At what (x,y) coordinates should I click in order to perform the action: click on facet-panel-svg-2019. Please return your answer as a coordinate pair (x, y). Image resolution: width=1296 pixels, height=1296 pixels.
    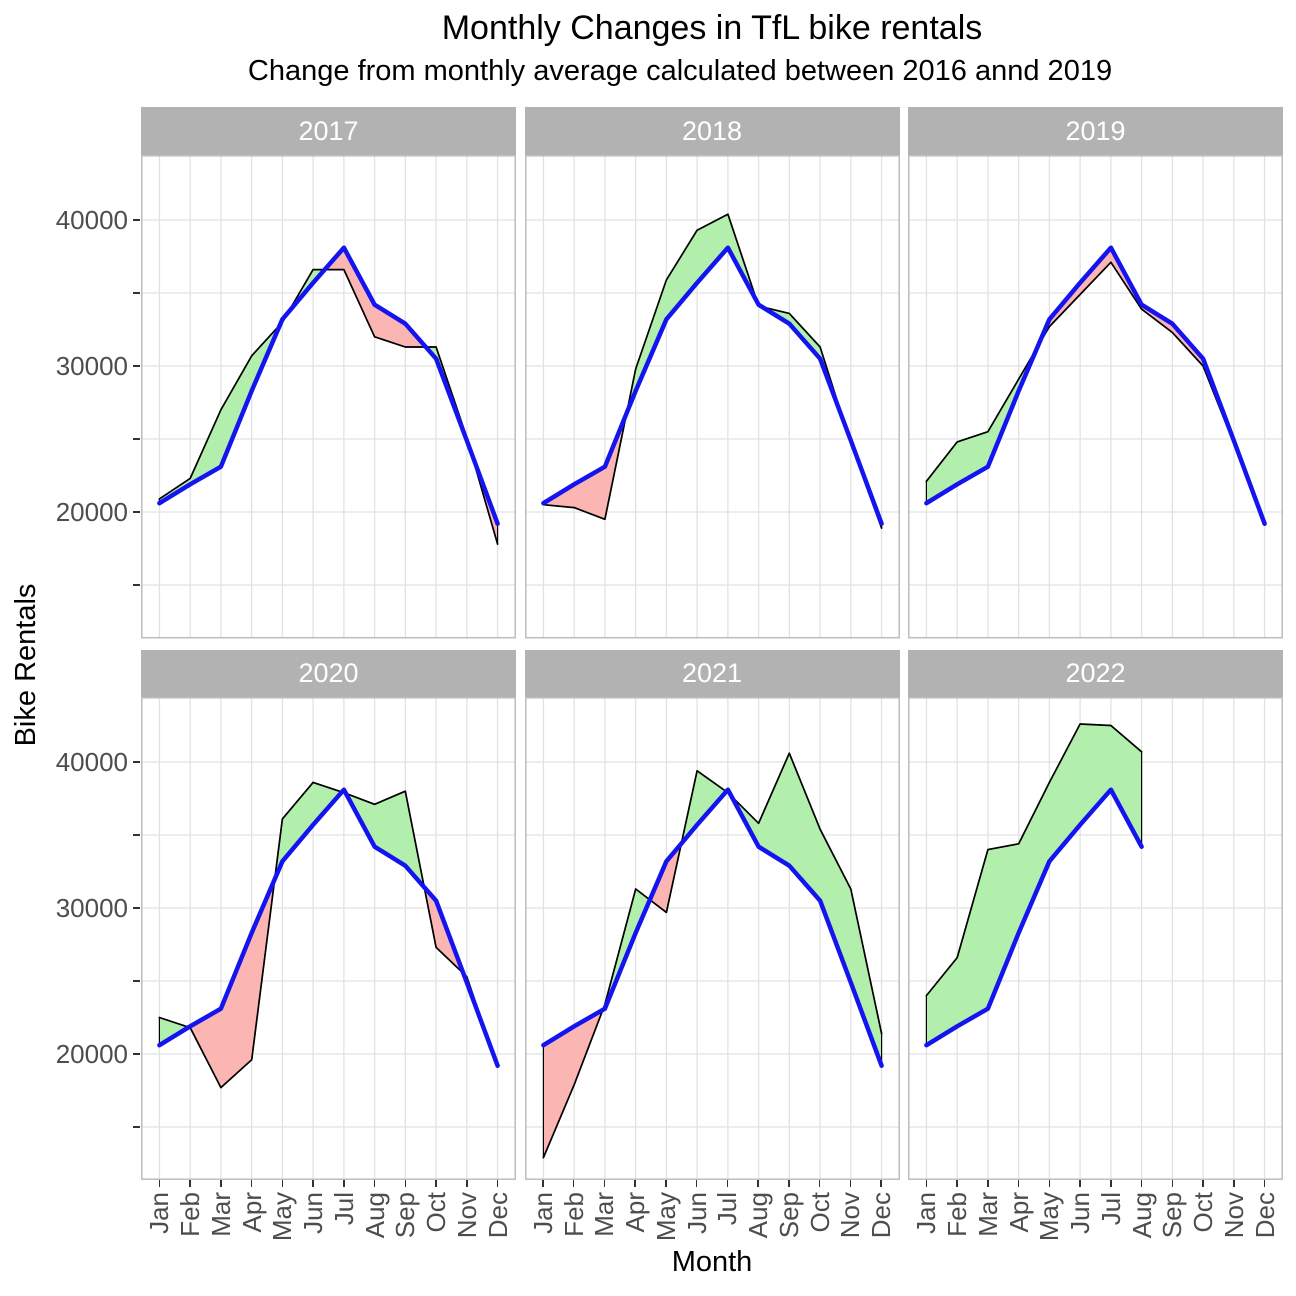
    Looking at the image, I should click on (1095, 397).